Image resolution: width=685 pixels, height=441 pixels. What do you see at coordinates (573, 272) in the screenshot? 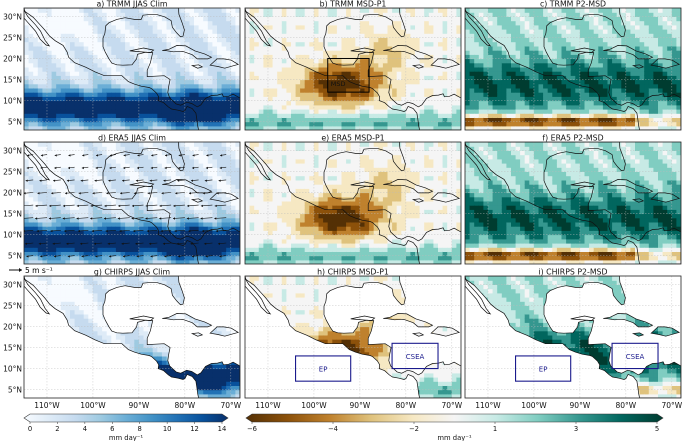
I see `panel-title: i) CHIRPS P2-MSD` at bounding box center [573, 272].